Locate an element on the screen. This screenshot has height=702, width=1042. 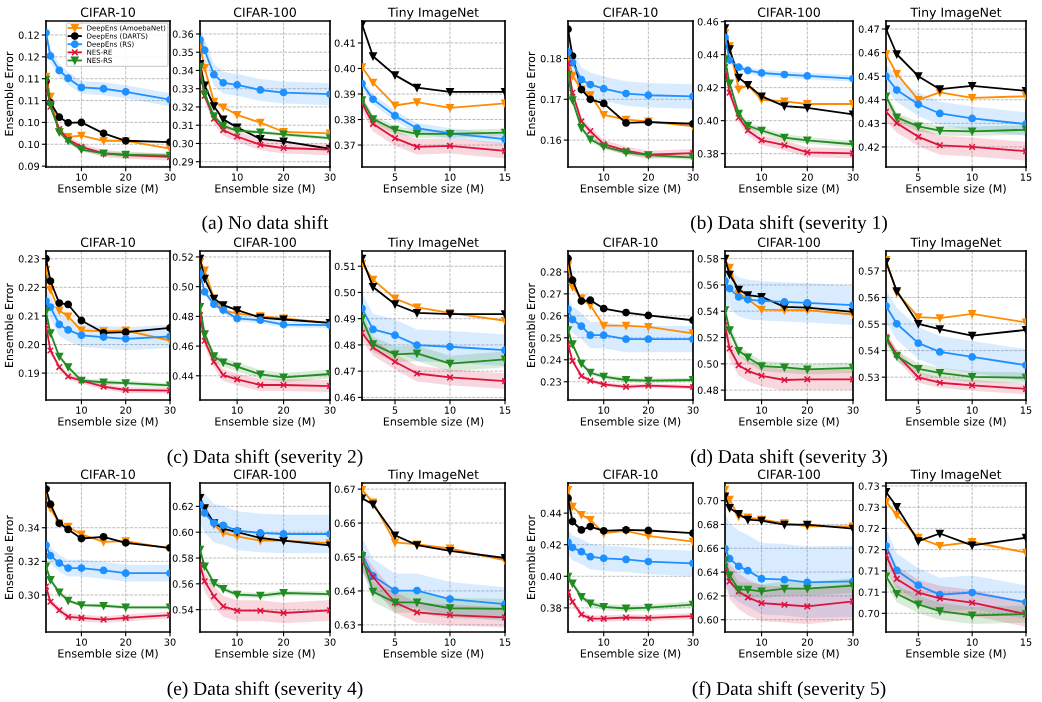
text: (e) Data shift (severity 4) is located at coordinates (265, 690).